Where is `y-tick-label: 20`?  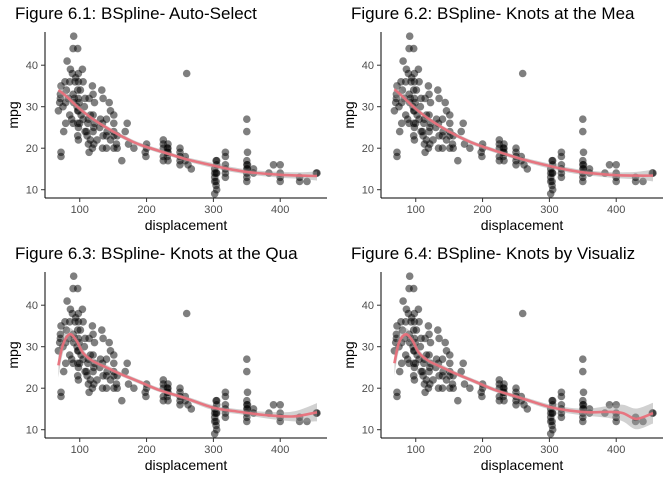 y-tick-label: 20 is located at coordinates (32, 149).